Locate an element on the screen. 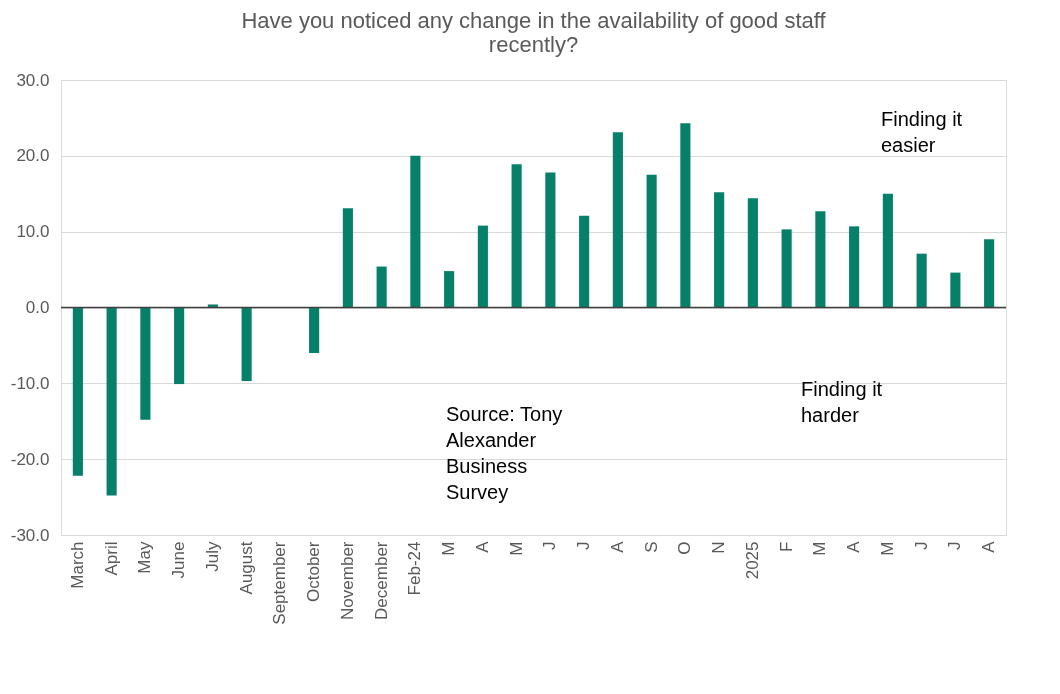 This screenshot has height=694, width=1060. y-tick-label: 30.0 is located at coordinates (33, 80).